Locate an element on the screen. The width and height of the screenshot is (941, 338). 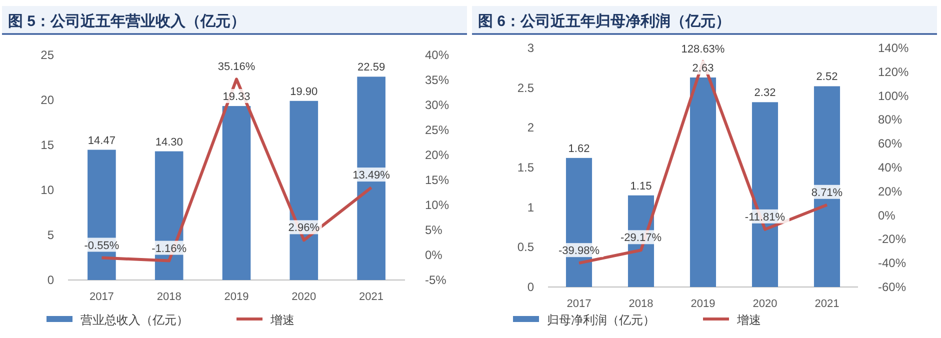
data-label: 19.33 is located at coordinates (236, 97).